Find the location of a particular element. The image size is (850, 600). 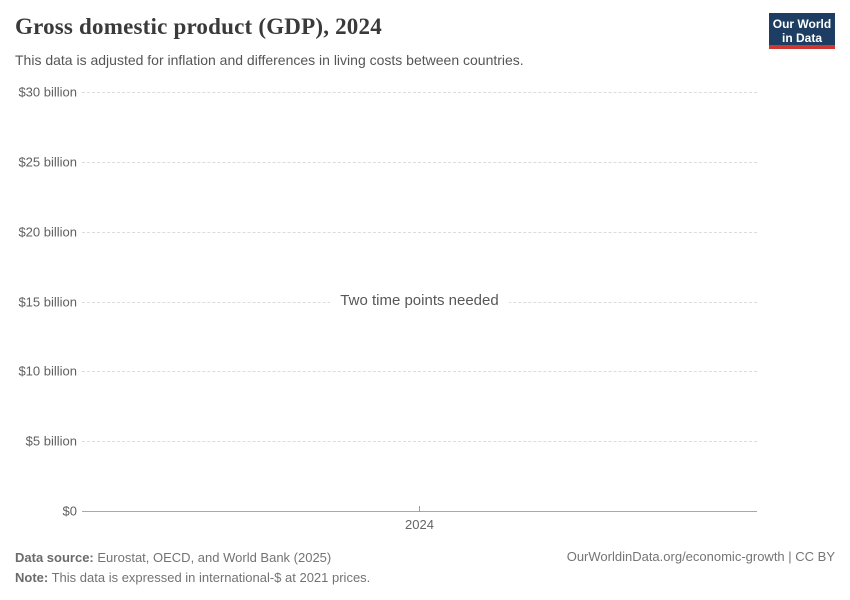

x-axis-tick-label: 2024 is located at coordinates (419, 524).